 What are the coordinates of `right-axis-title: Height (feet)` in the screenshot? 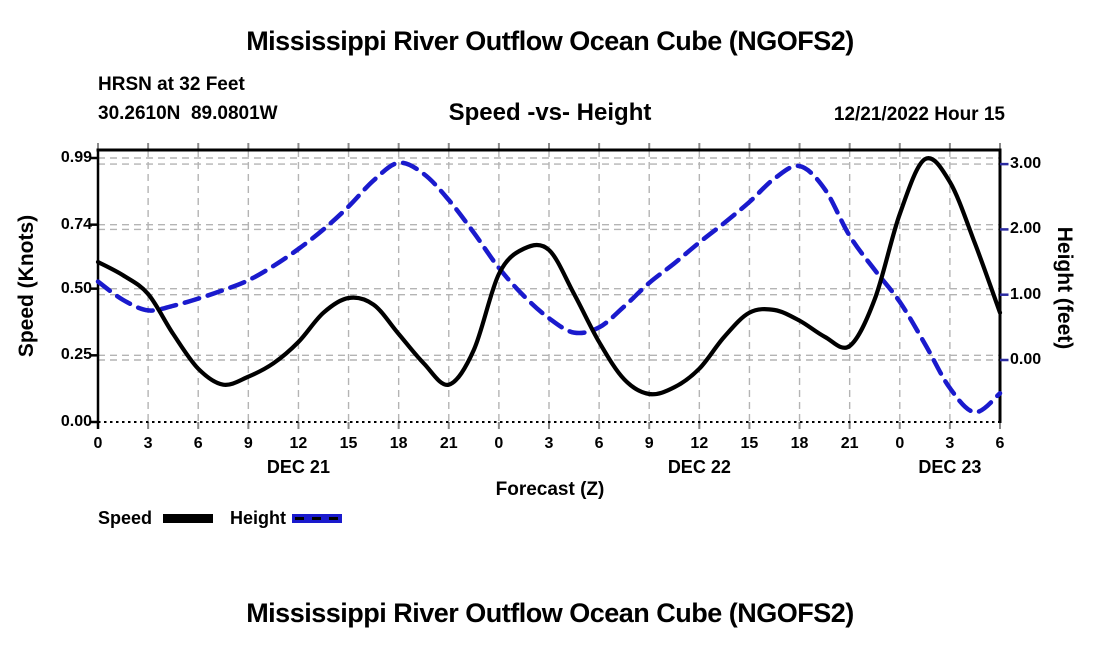 It's located at (1064, 288).